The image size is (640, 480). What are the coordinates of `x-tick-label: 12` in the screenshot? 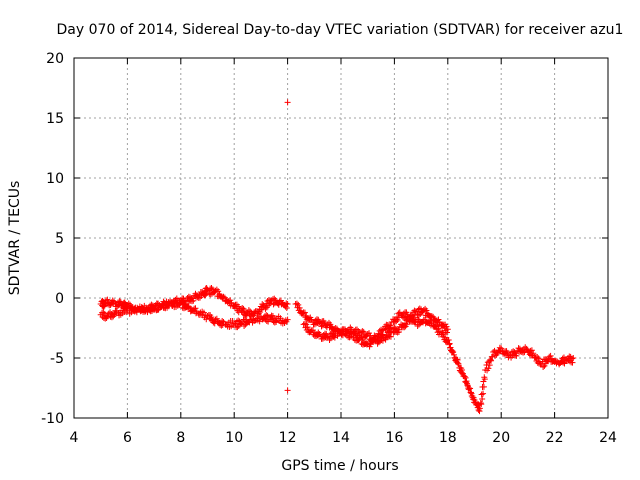 It's located at (288, 438).